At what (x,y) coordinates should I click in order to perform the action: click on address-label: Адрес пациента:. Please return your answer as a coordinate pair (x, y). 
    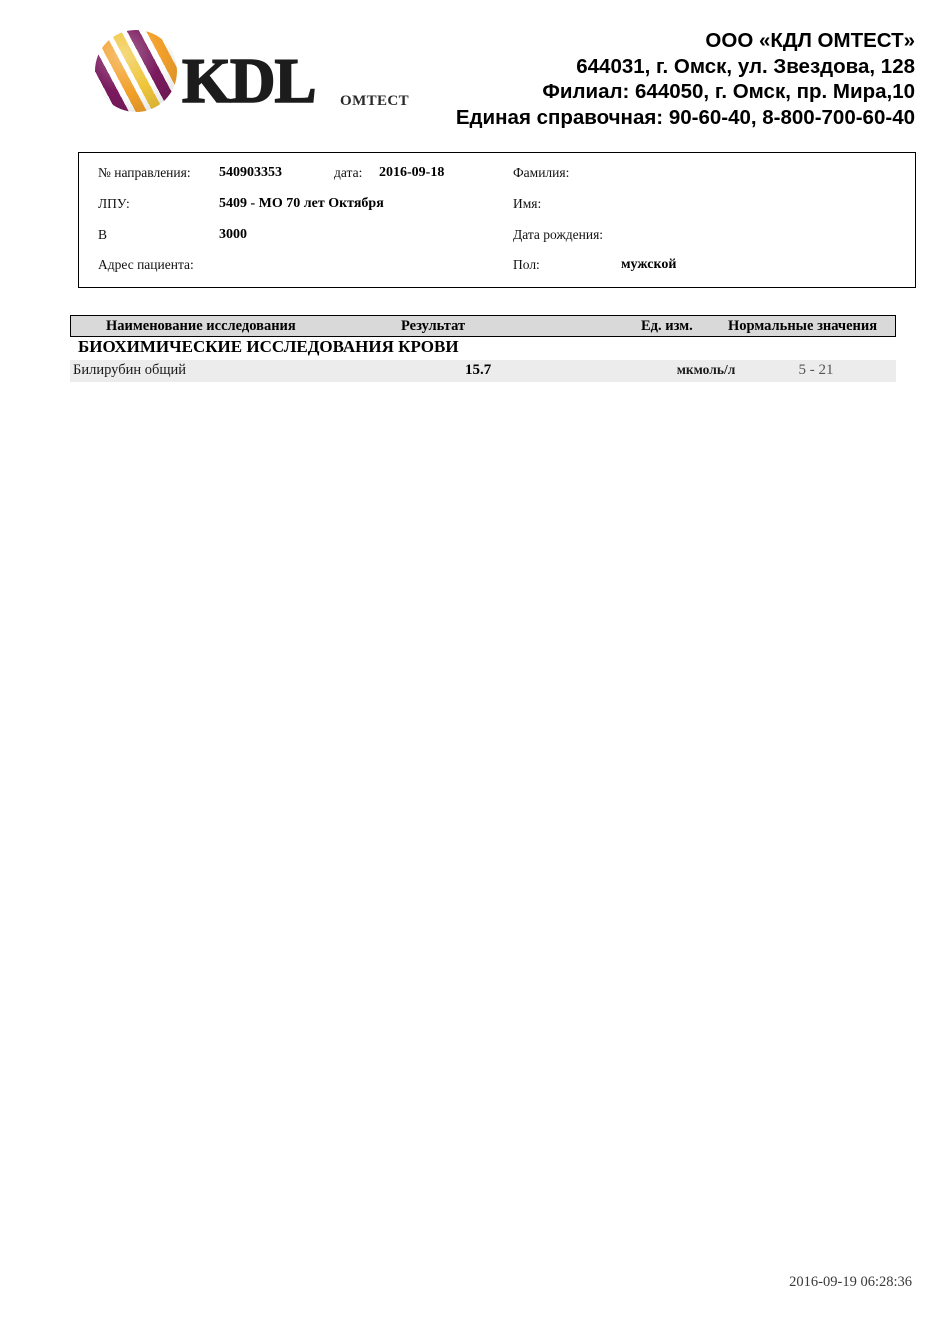
    Looking at the image, I should click on (146, 264).